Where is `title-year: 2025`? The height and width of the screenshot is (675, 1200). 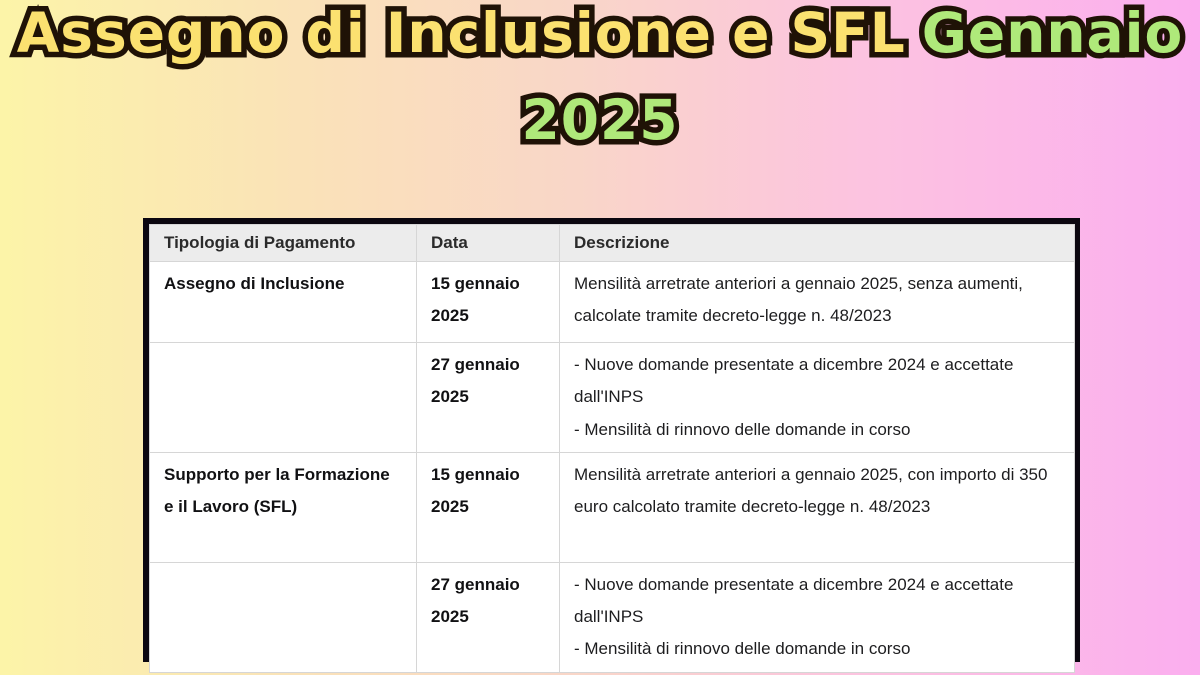
title-year: 2025 is located at coordinates (599, 121).